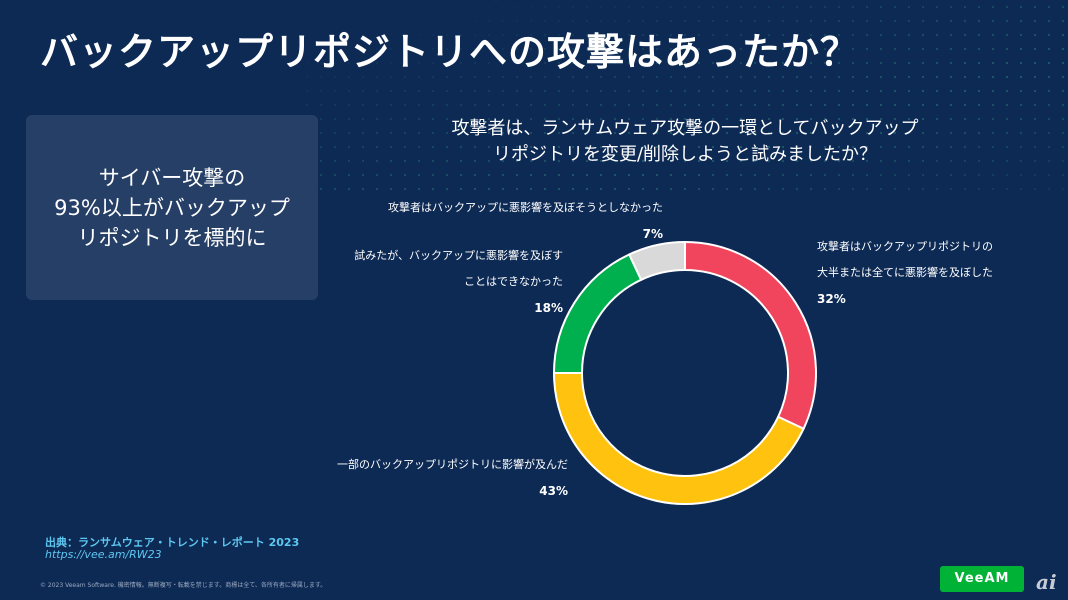 The height and width of the screenshot is (600, 1068). Describe the element at coordinates (446, 282) in the screenshot. I see `label-slice-attempted-failed: 試みたが、バックアップに悪影響を及ぼす ことはできなかった 18%` at that location.